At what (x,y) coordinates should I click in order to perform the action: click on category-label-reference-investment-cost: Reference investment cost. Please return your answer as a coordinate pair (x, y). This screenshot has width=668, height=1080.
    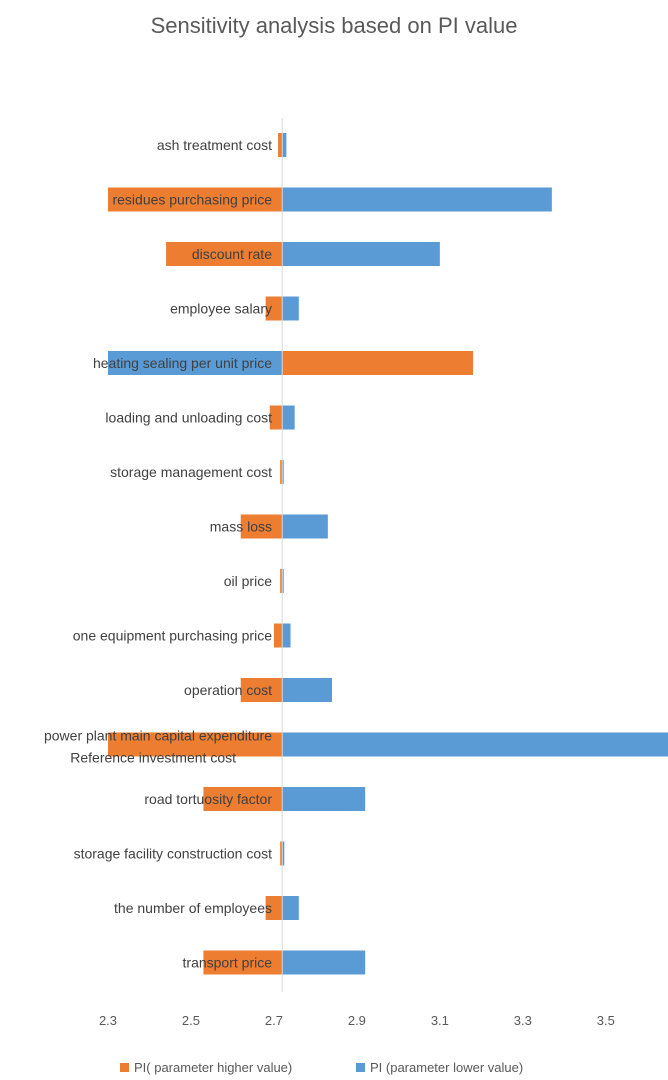
    Looking at the image, I should click on (153, 758).